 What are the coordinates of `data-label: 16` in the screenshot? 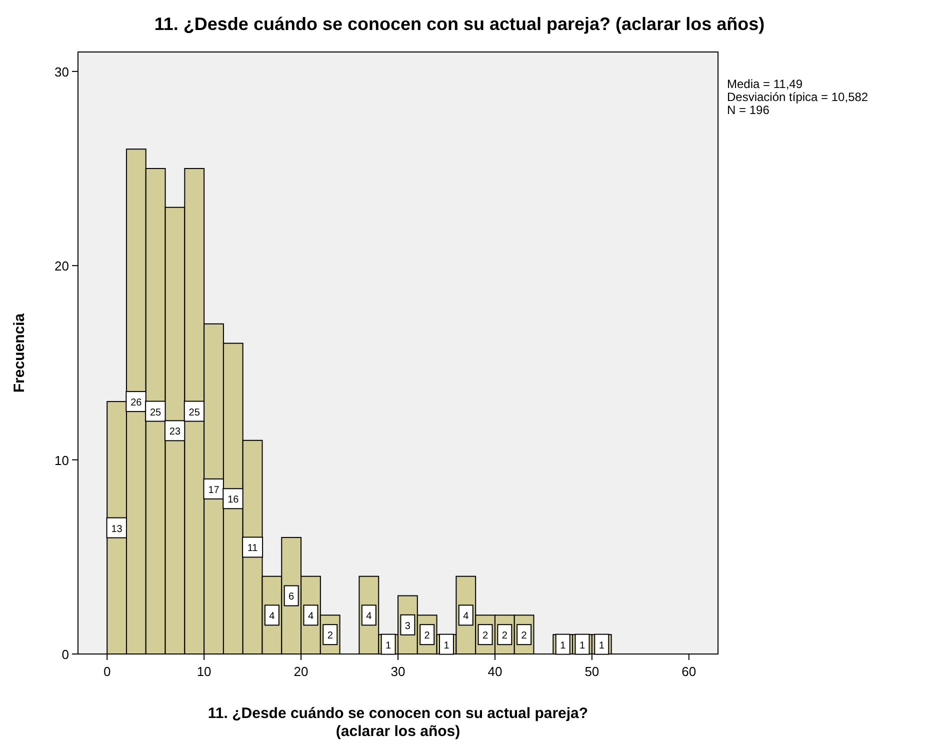 It's located at (234, 500).